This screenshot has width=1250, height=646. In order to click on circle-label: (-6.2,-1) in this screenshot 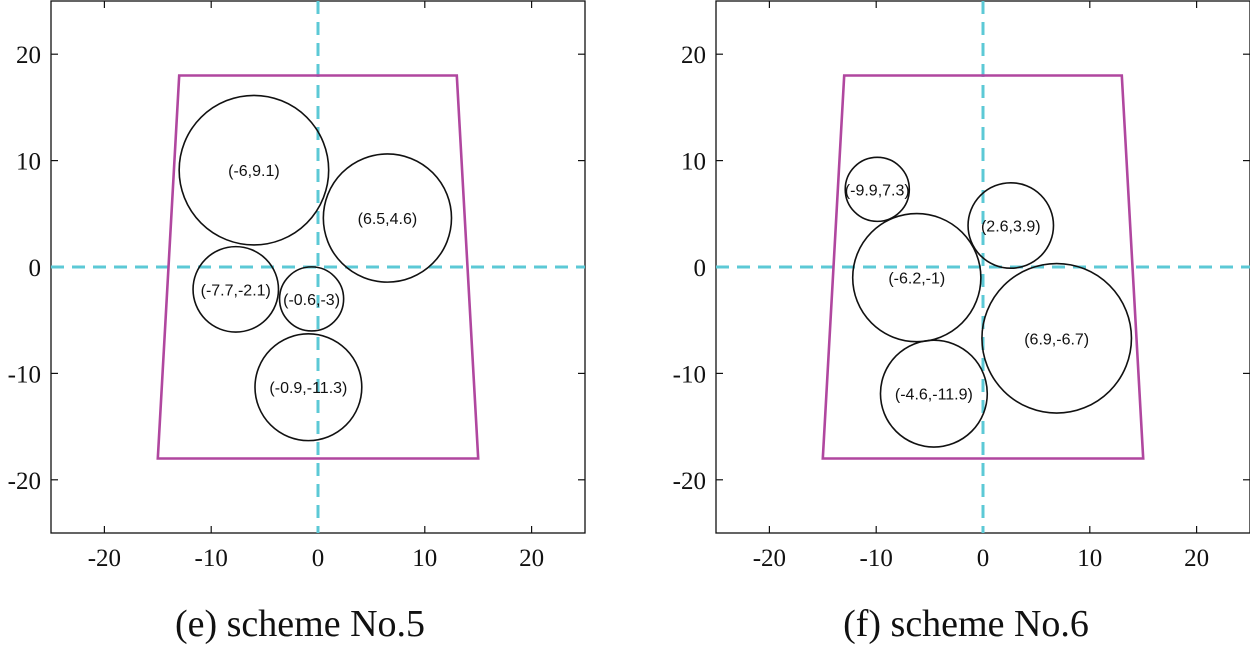, I will do `click(916, 279)`.